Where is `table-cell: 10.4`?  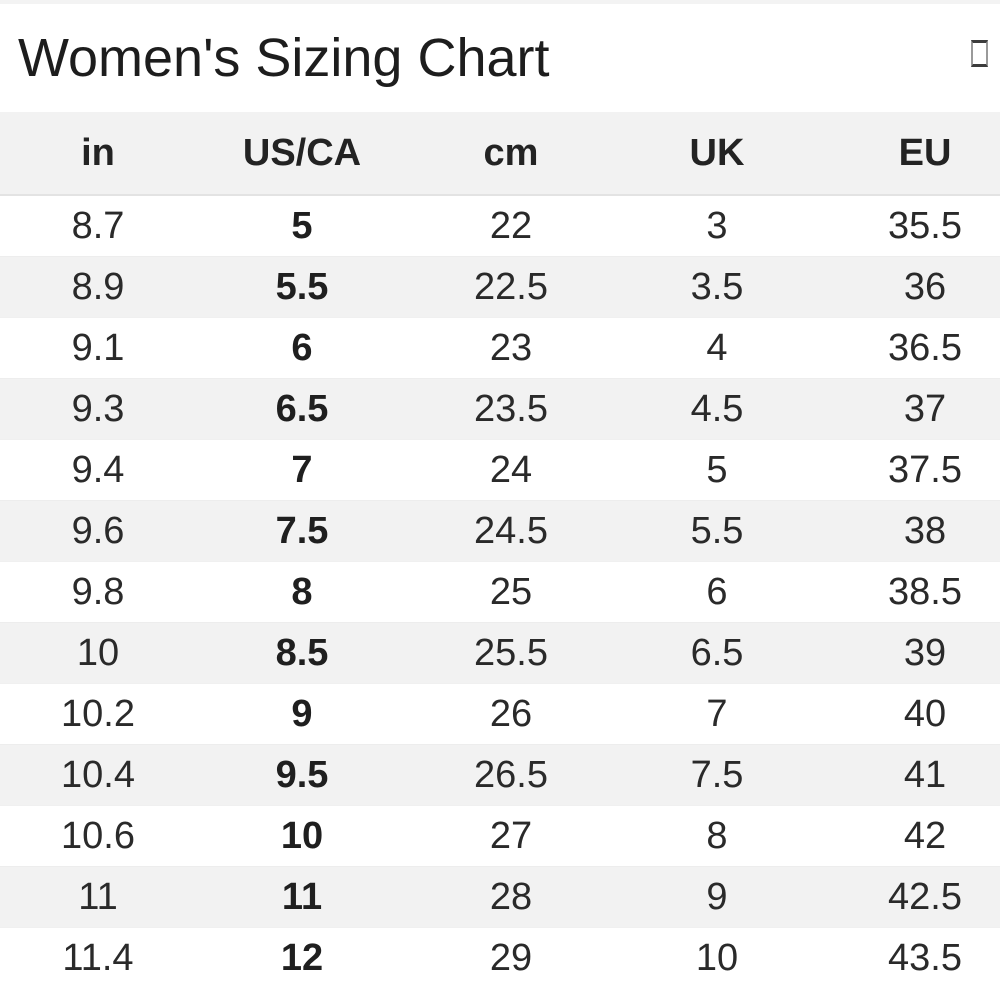 table-cell: 10.4 is located at coordinates (98, 775).